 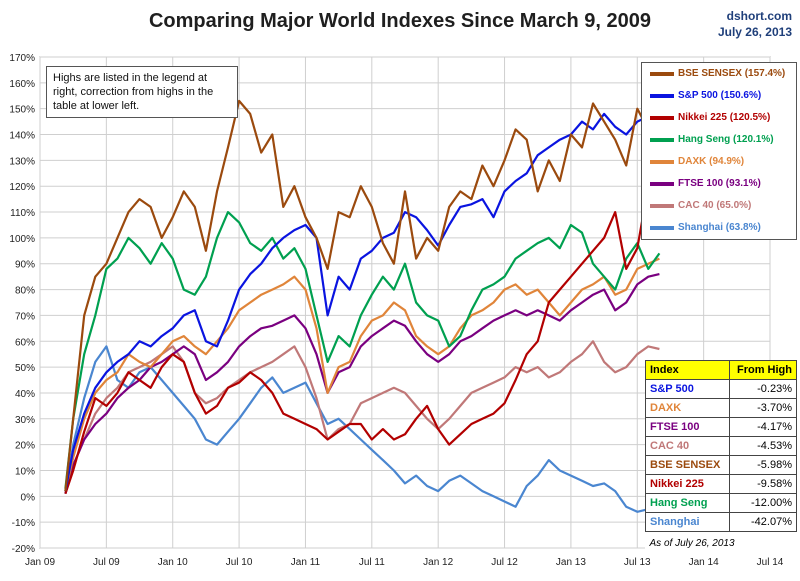 What do you see at coordinates (763, 522) in the screenshot?
I see `from-high-value: -42.07%` at bounding box center [763, 522].